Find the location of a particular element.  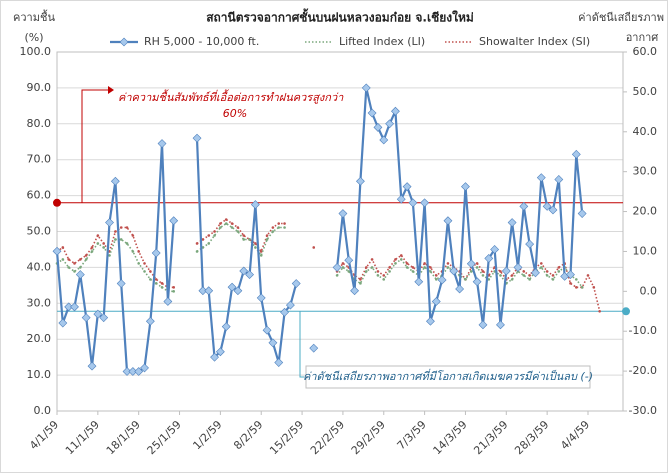

y2-tick-label: 60.0 is located at coordinates (645, 51).